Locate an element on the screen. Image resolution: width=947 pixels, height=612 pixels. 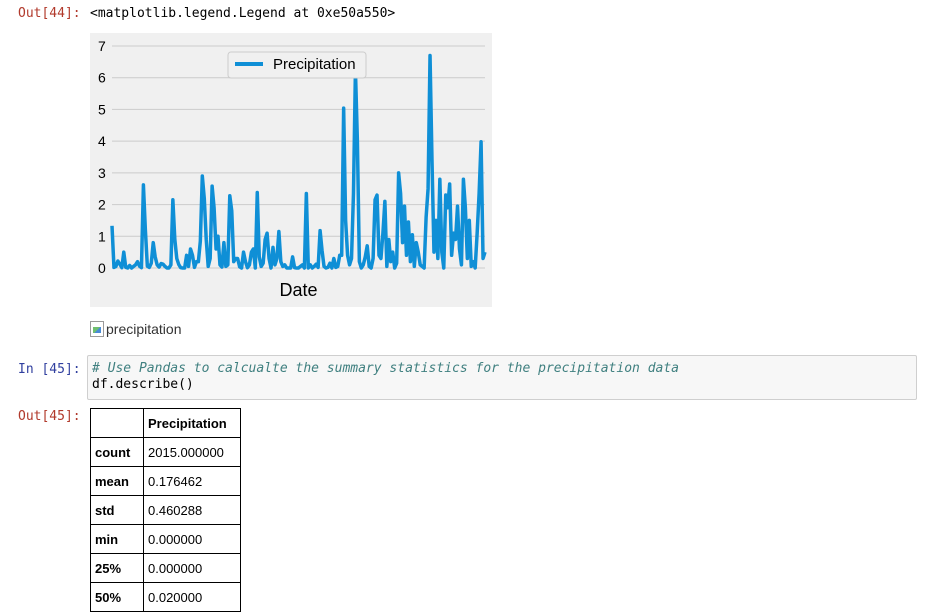
table-row: count 2015.000000 is located at coordinates (165, 452).